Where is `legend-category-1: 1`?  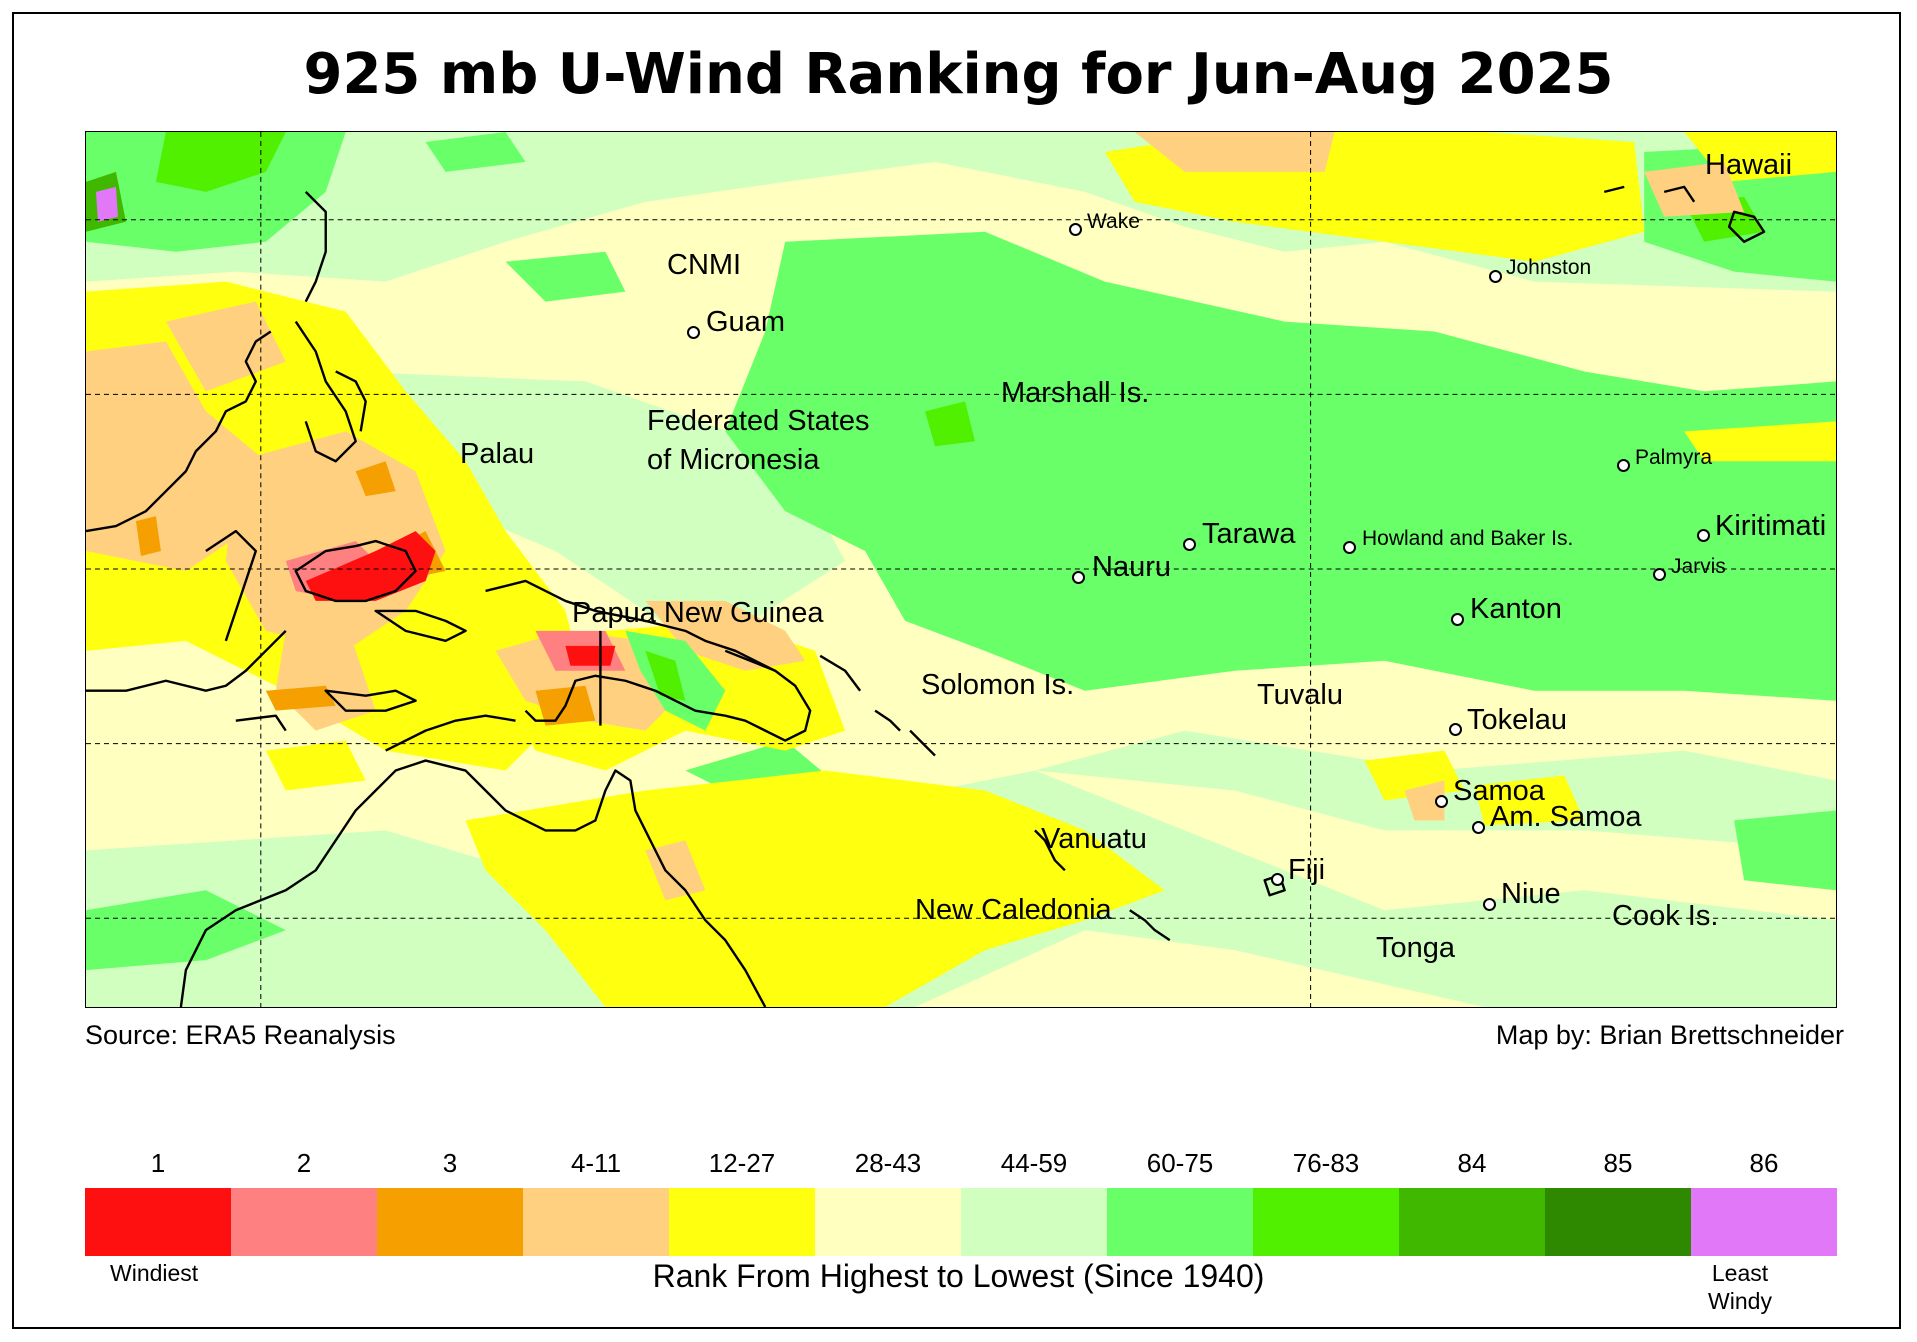
legend-category-1: 1 is located at coordinates (158, 1163).